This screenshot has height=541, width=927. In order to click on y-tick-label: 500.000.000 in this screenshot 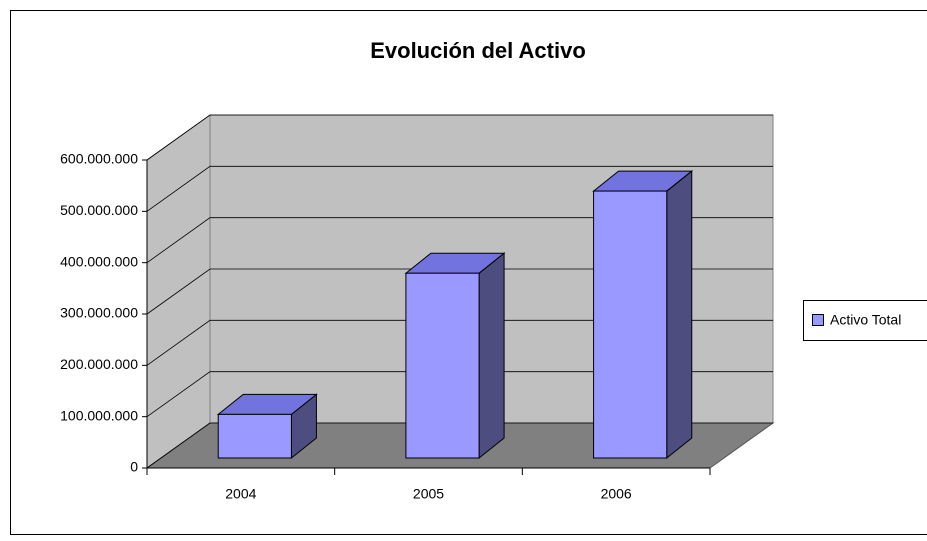, I will do `click(99, 210)`.